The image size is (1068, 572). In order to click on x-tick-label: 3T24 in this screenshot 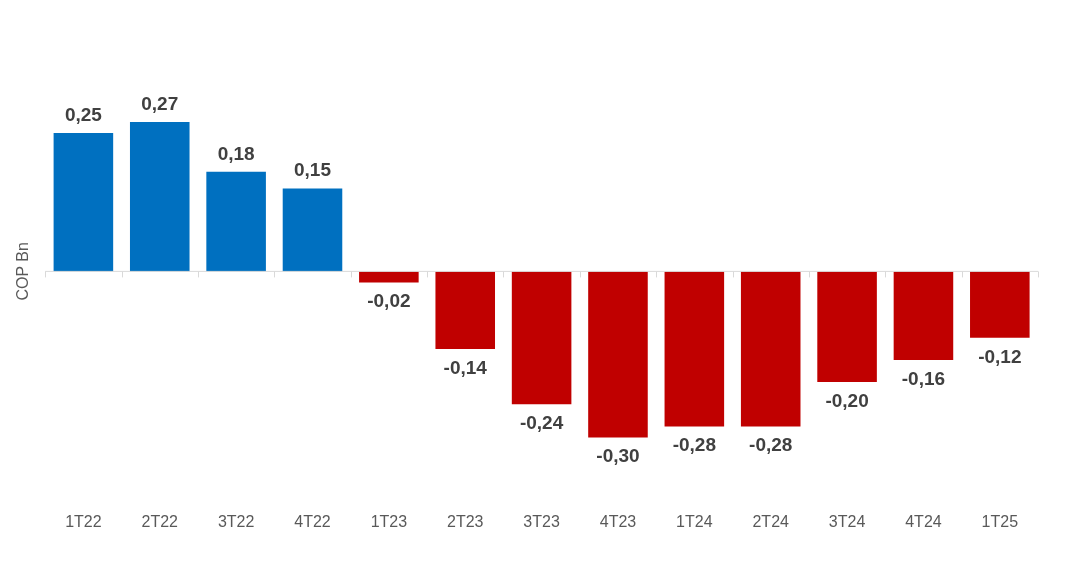, I will do `click(847, 521)`.